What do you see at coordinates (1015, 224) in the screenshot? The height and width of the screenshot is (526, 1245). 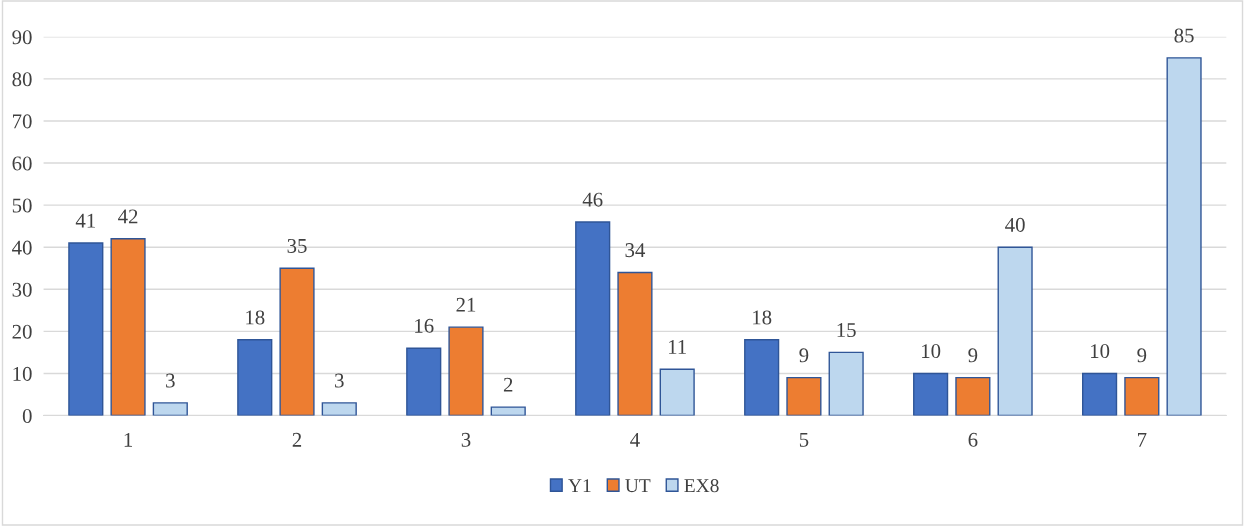 I see `data-label: 40` at bounding box center [1015, 224].